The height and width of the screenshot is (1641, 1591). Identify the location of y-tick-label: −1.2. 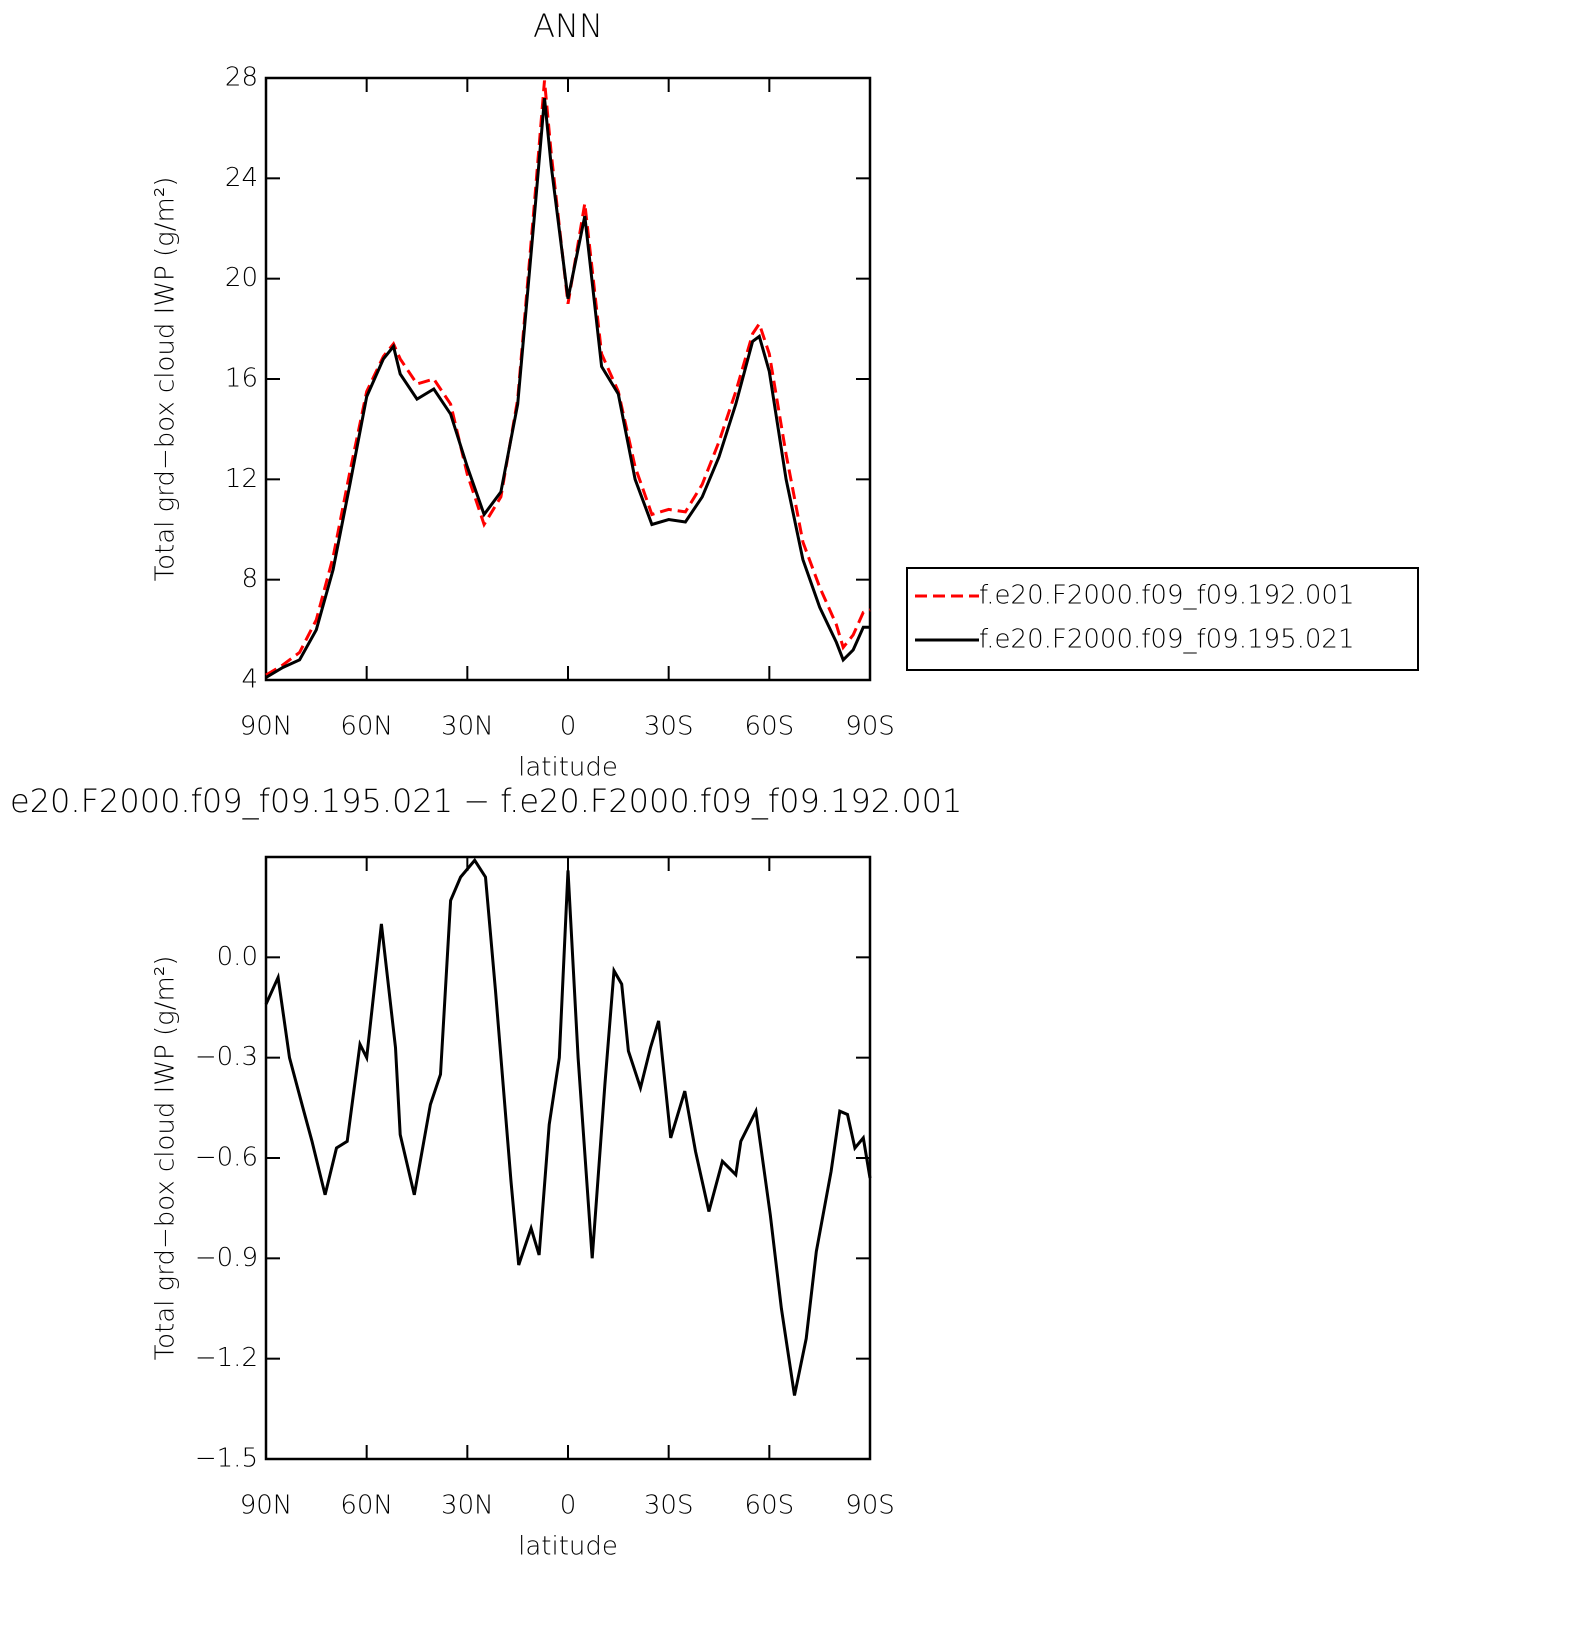
(226, 1358).